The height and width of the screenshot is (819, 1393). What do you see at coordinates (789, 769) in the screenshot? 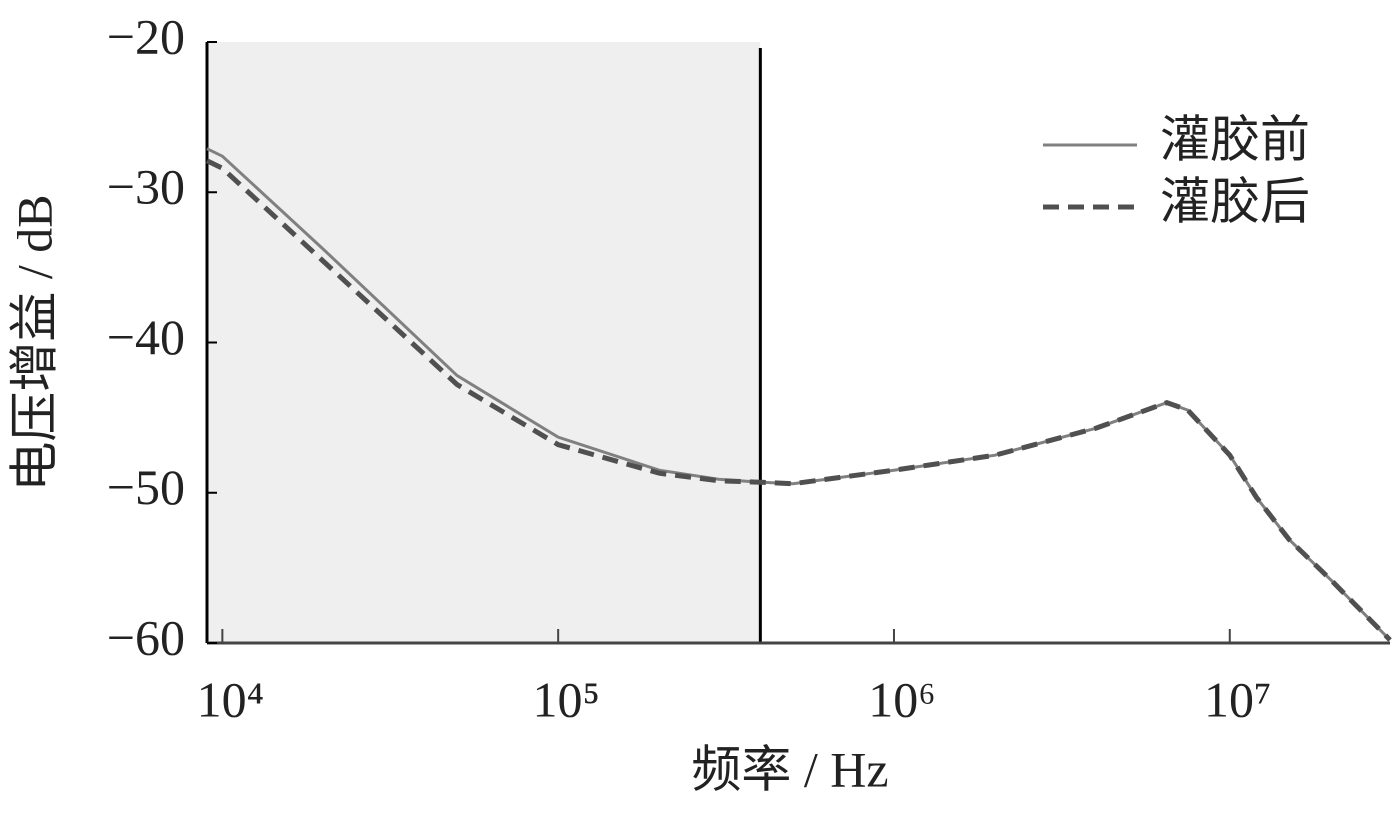
I see `x-axis-label: 频率 / Hz` at bounding box center [789, 769].